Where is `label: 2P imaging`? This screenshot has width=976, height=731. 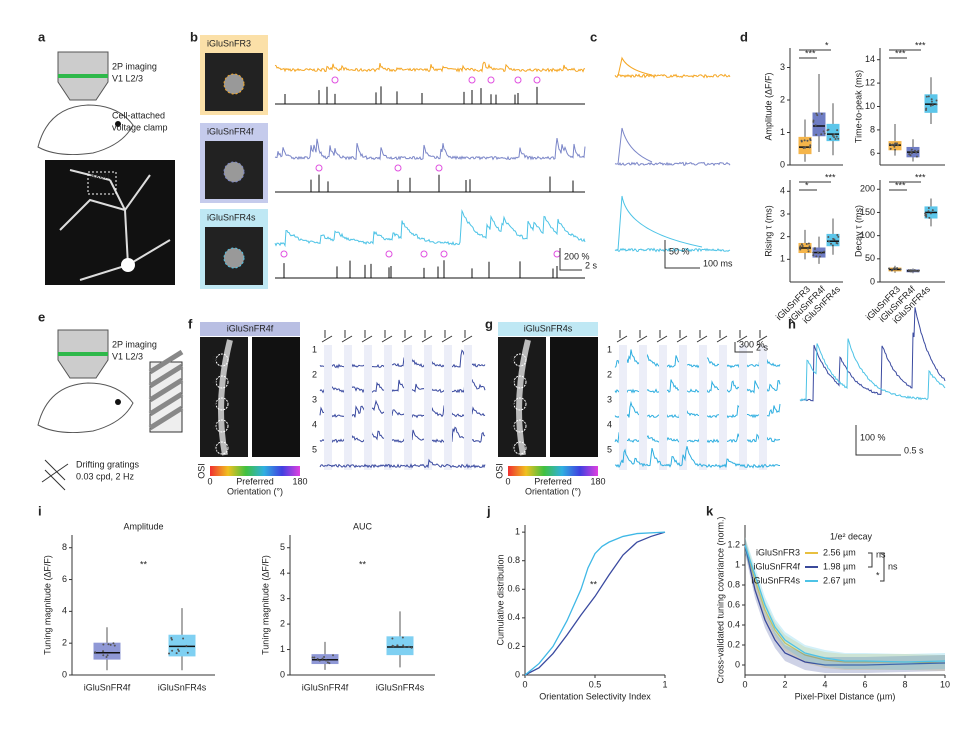 label: 2P imaging is located at coordinates (134, 66).